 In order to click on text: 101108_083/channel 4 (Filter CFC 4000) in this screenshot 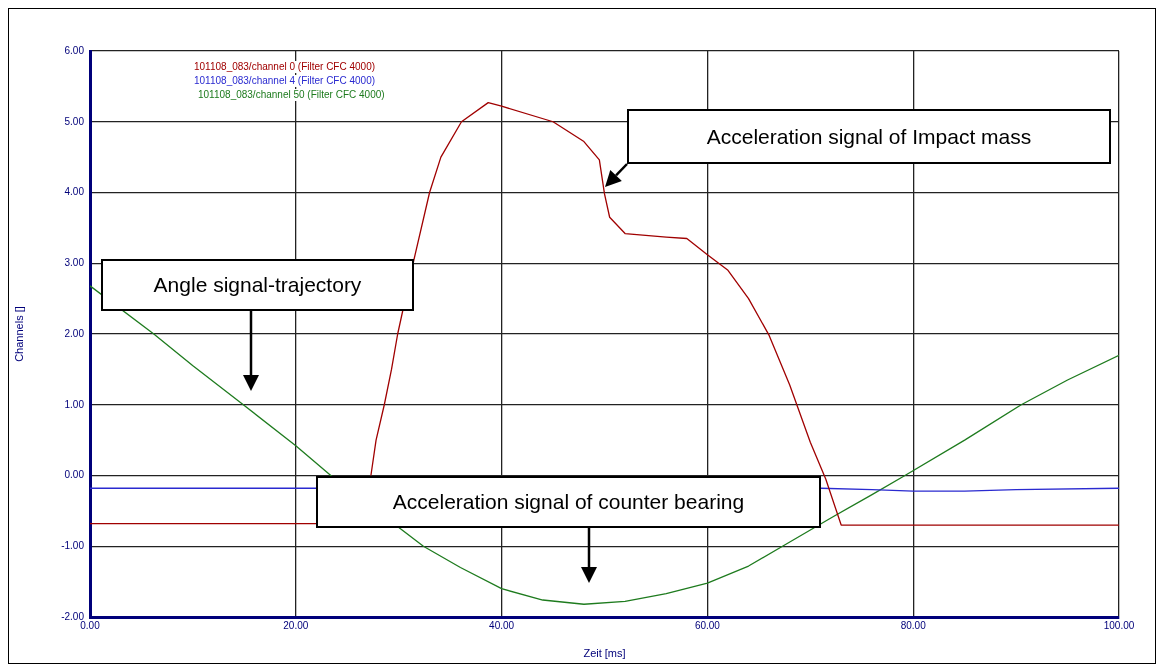, I will do `click(285, 80)`.